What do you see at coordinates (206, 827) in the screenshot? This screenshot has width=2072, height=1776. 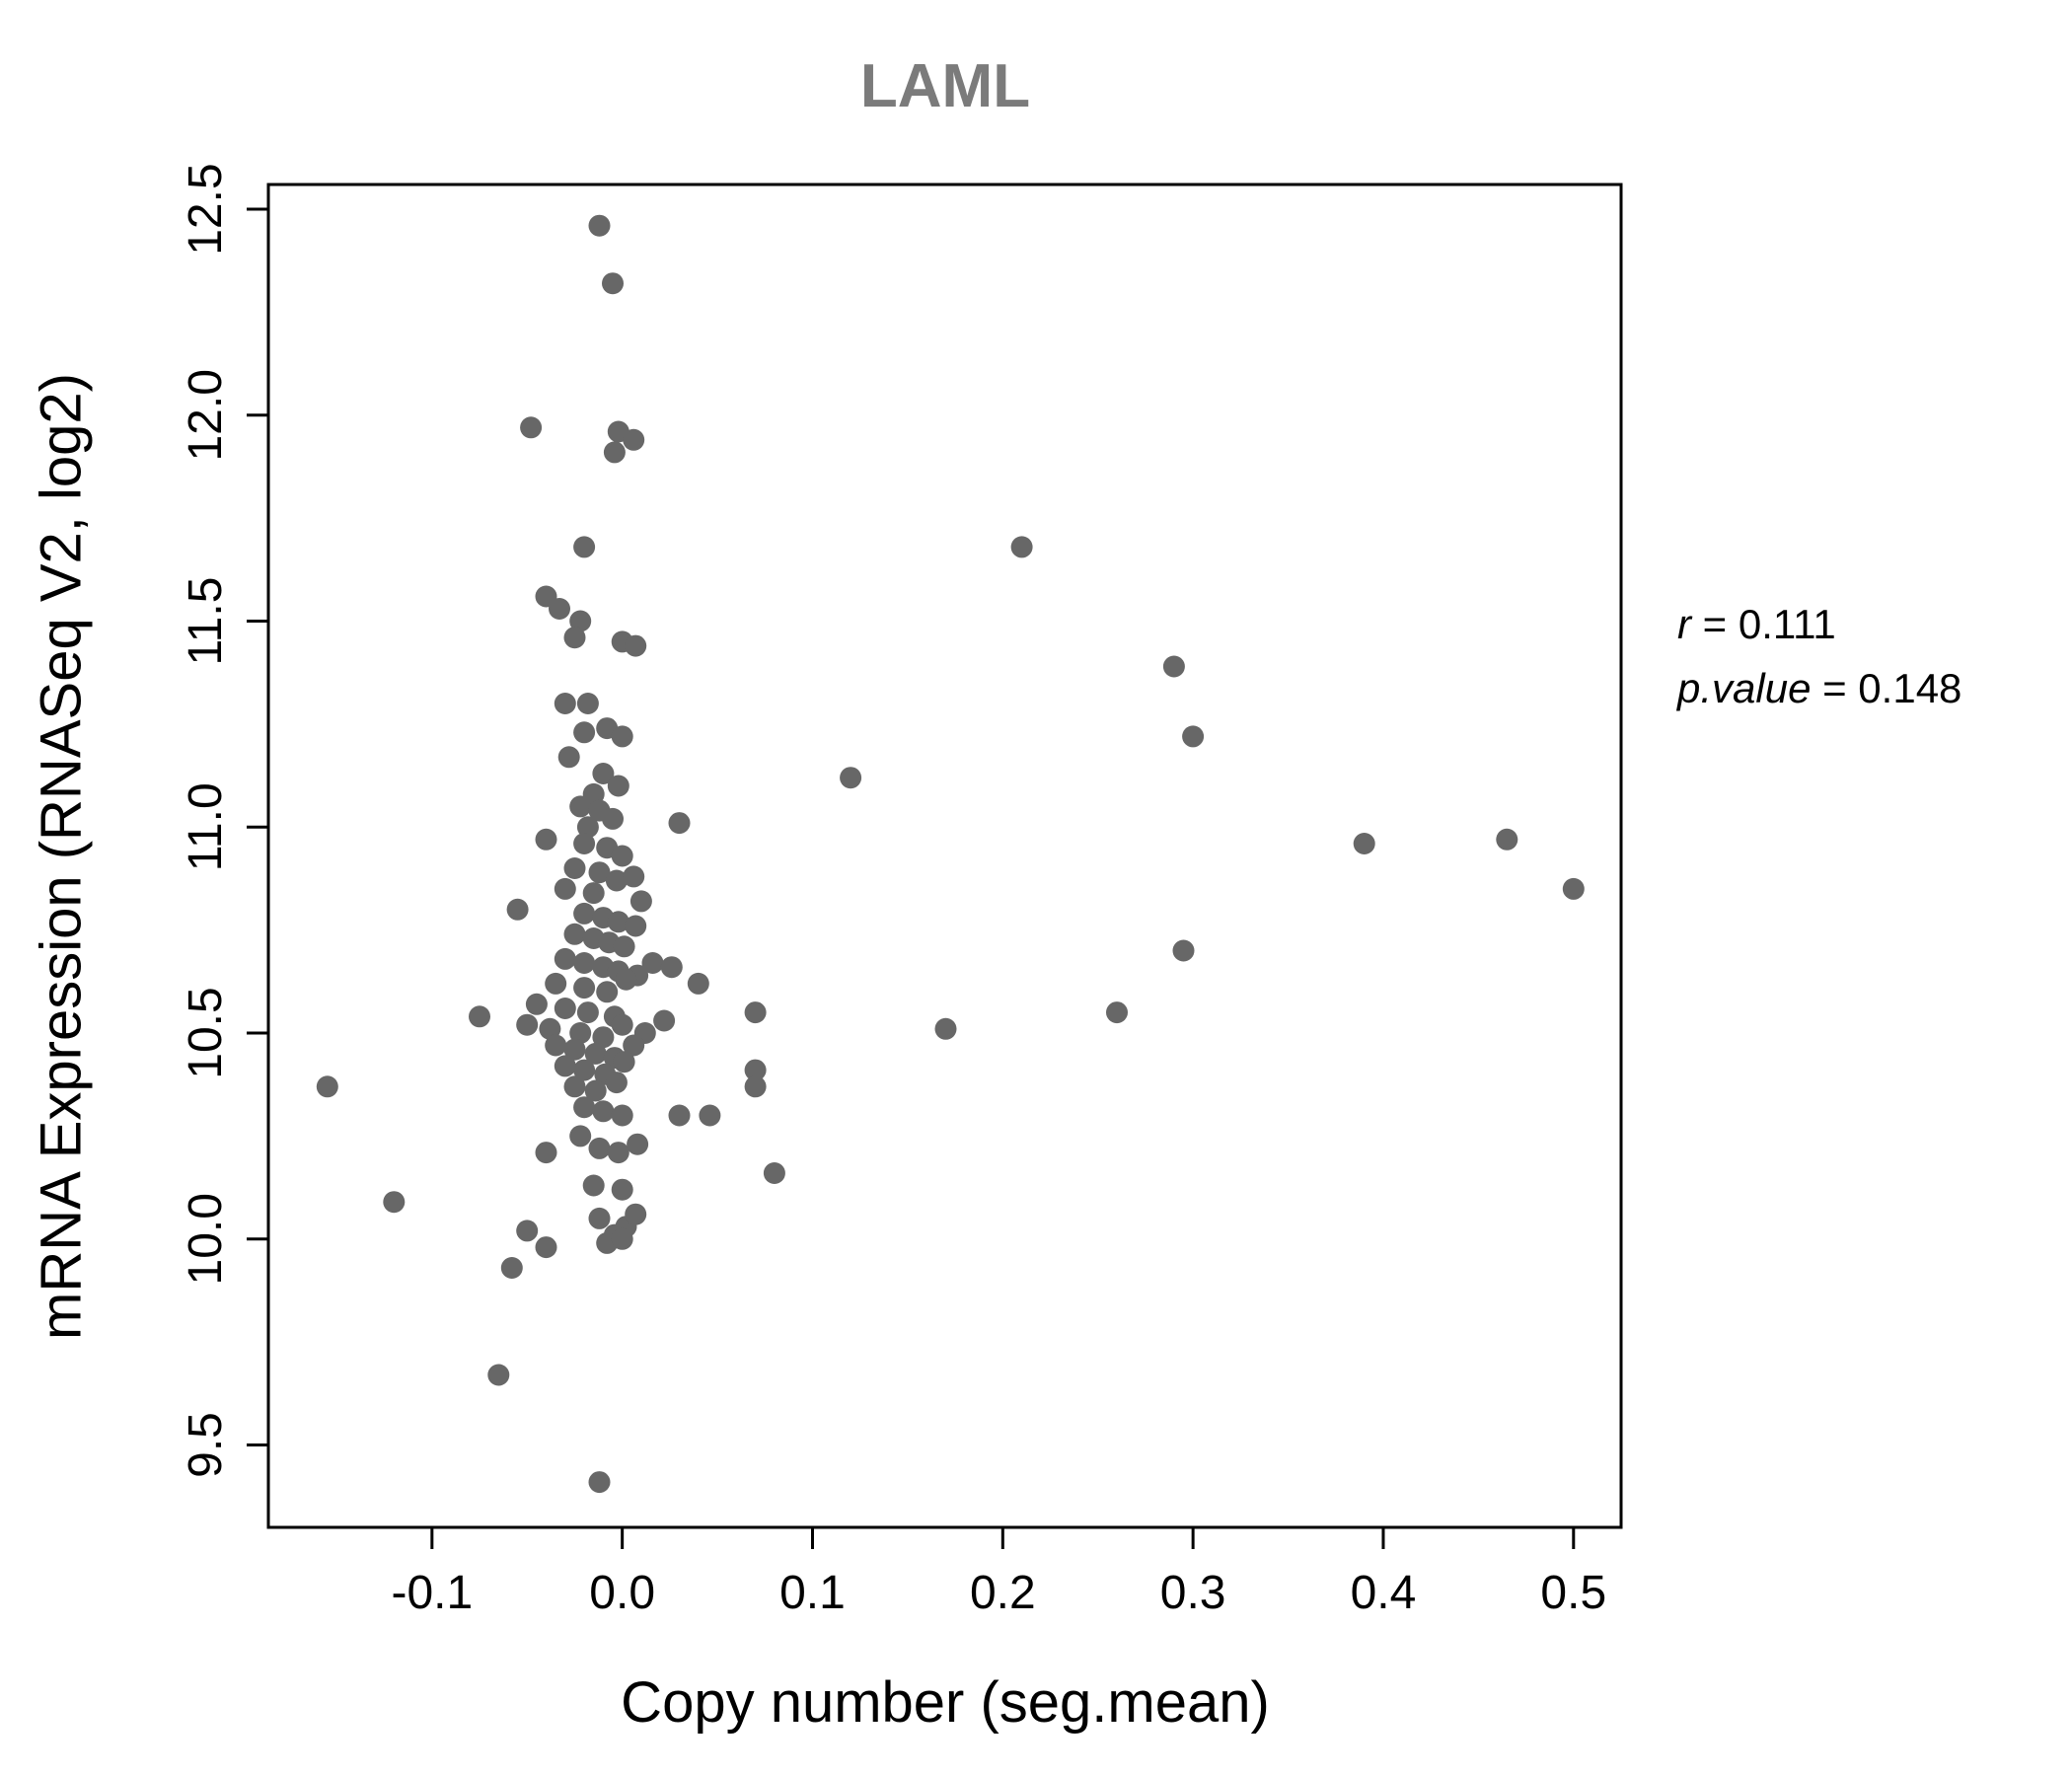 I see `y-tick-label: 11.0` at bounding box center [206, 827].